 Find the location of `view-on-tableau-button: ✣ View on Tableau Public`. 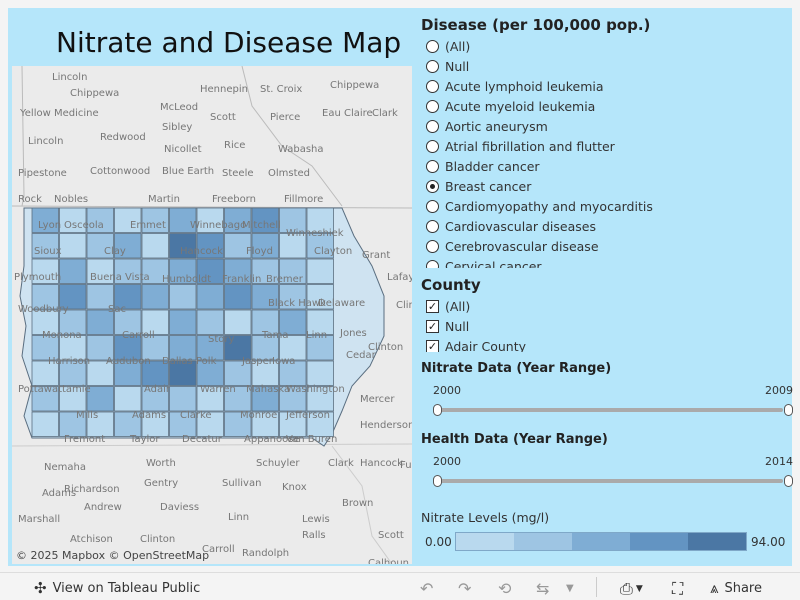

view-on-tableau-button: ✣ View on Tableau Public is located at coordinates (117, 588).